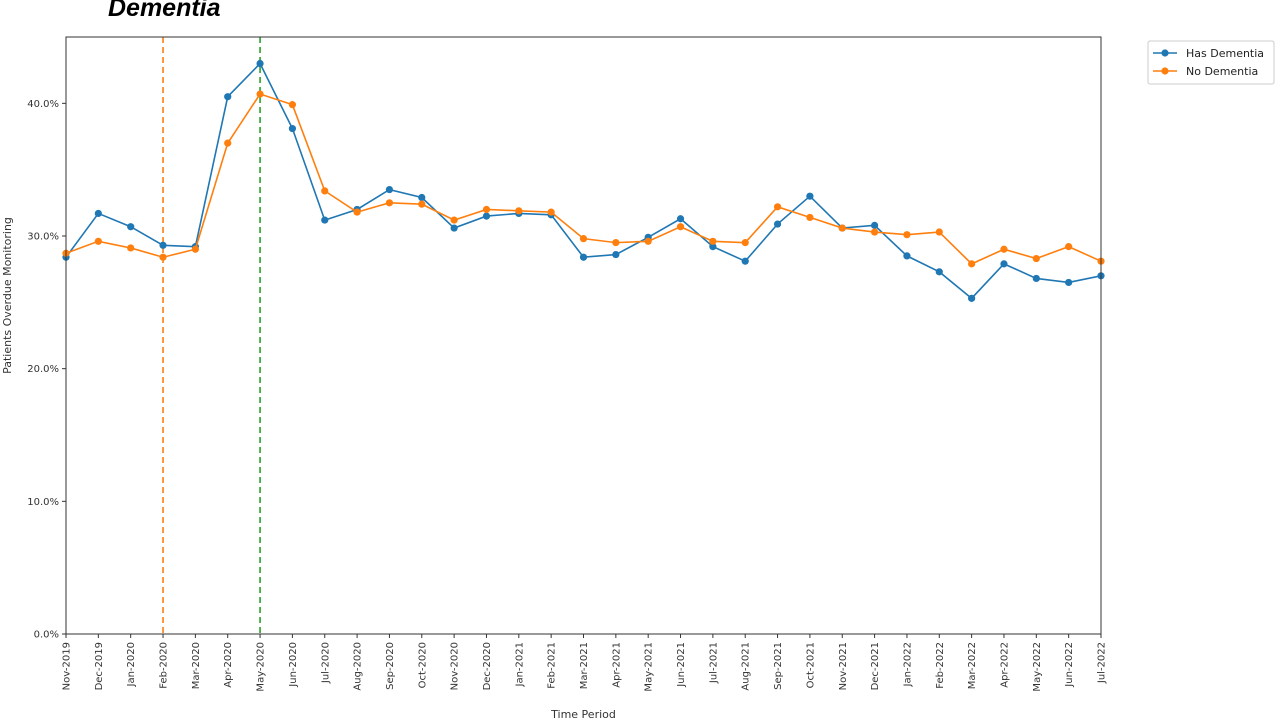  I want to click on x-tick-label: Feb-2021, so click(552, 665).